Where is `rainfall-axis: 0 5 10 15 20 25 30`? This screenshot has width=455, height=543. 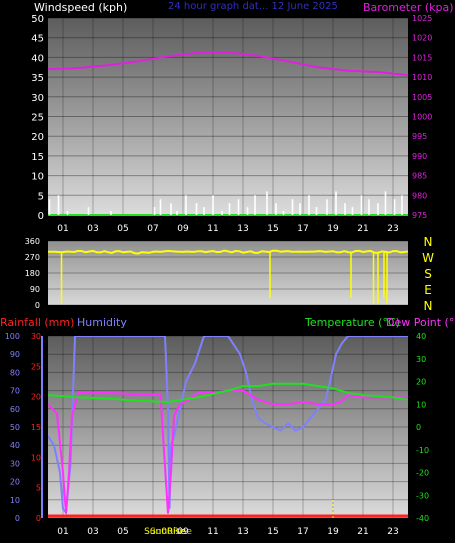 rainfall-axis: 0 5 10 15 20 25 30 is located at coordinates (36, 427).